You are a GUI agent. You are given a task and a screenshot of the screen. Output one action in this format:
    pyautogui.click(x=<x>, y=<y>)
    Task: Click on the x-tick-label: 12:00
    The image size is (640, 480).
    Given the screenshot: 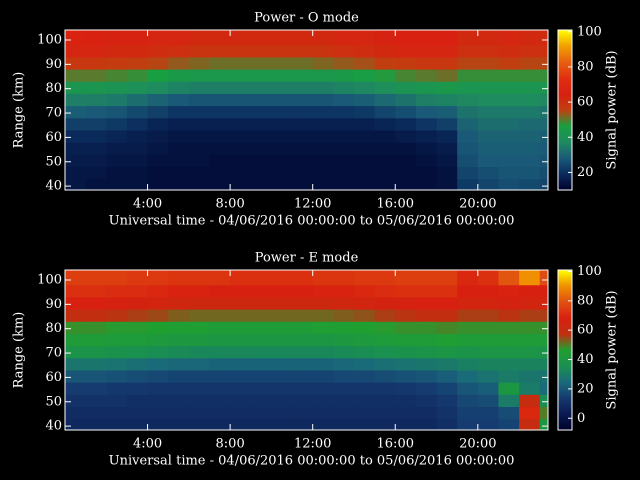 What is the action you would take?
    pyautogui.click(x=312, y=204)
    